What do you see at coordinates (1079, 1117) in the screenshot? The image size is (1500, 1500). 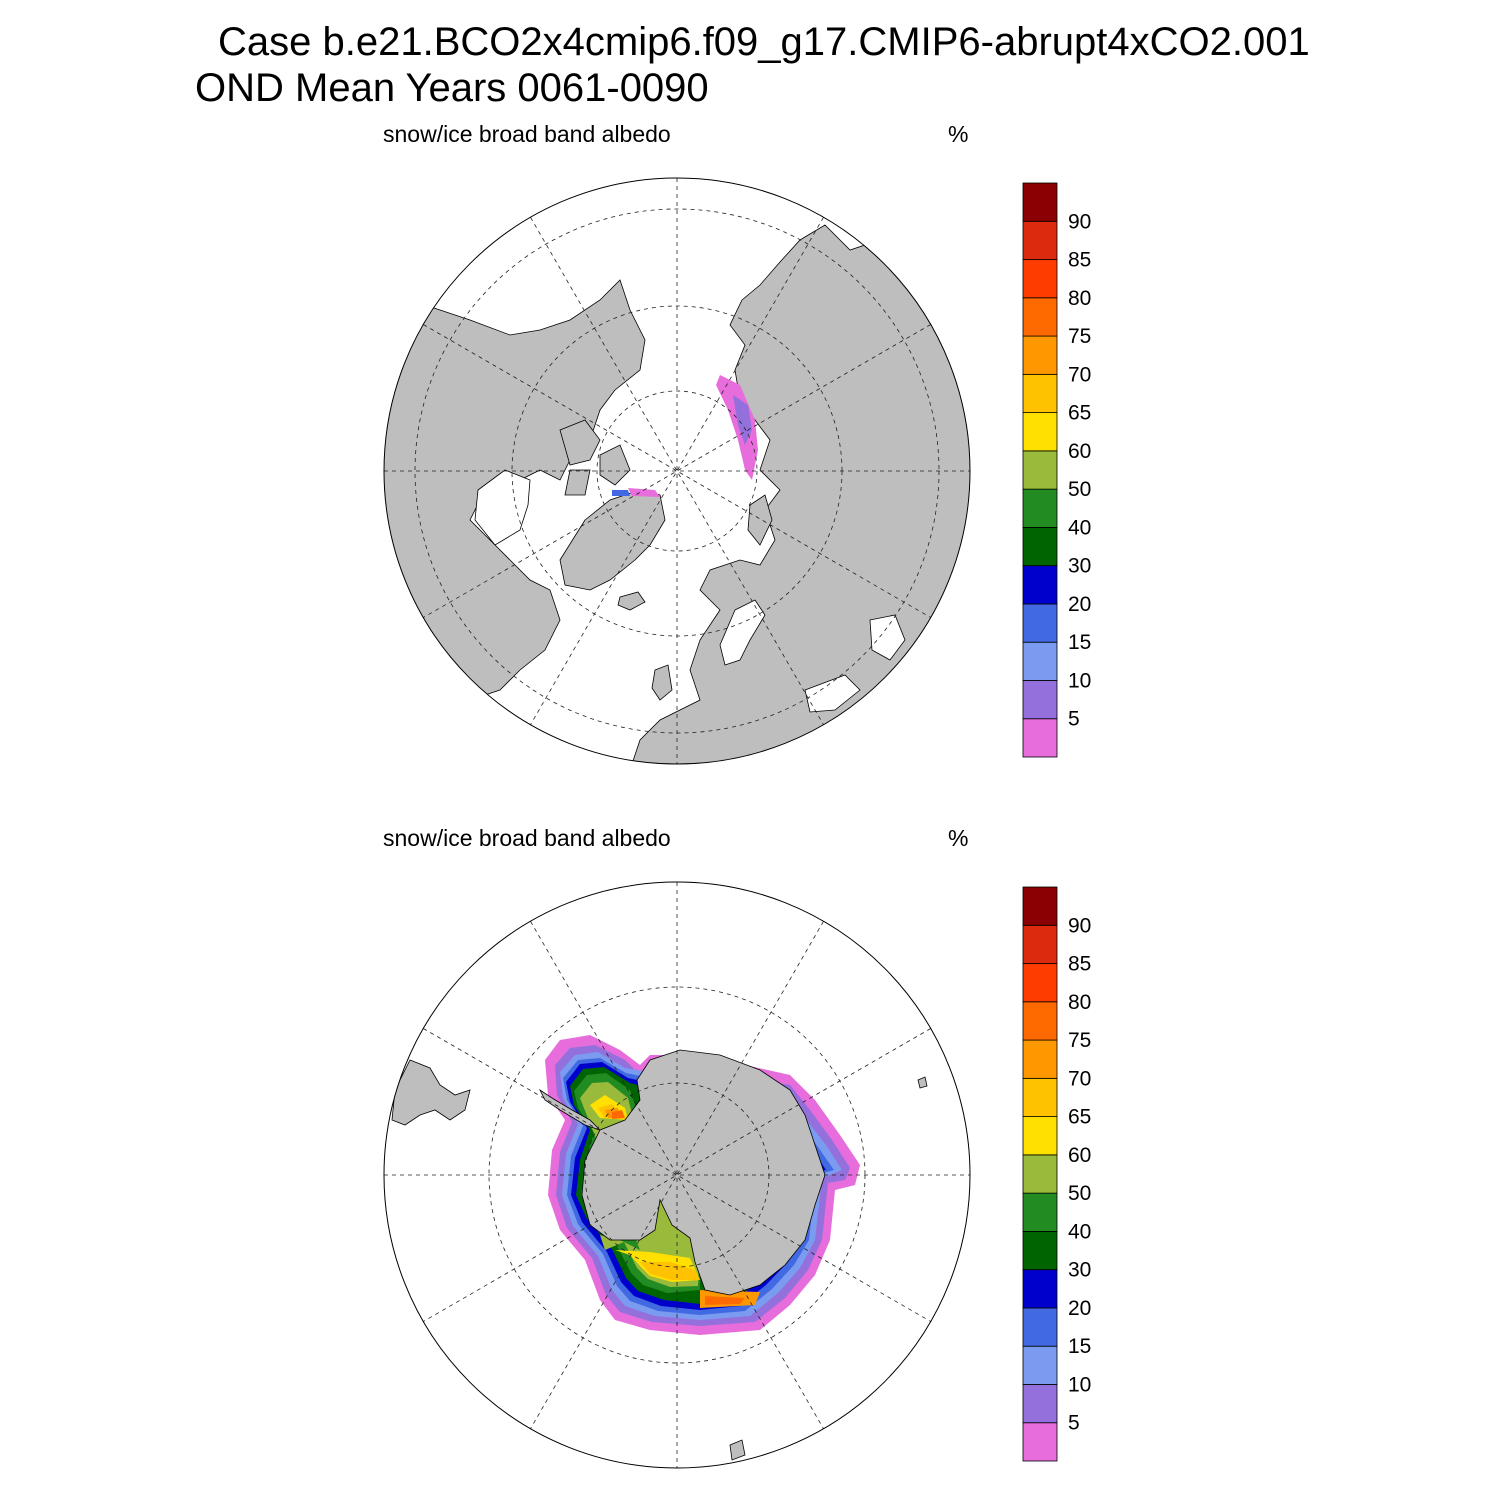 I see `south-colorbar-tick-label: 65` at bounding box center [1079, 1117].